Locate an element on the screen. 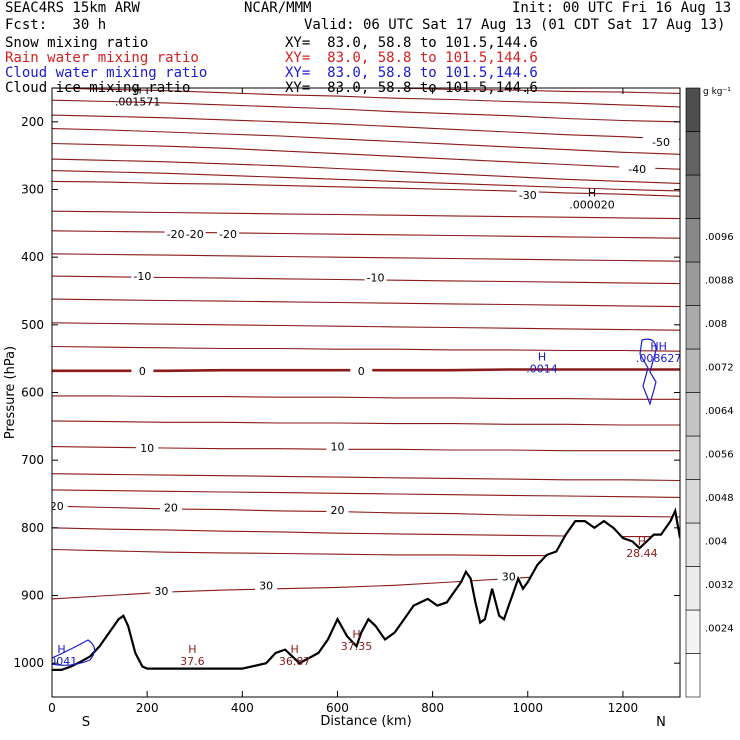 This screenshot has height=740, width=740. colorbar-tick-label: .0064 is located at coordinates (719, 411).